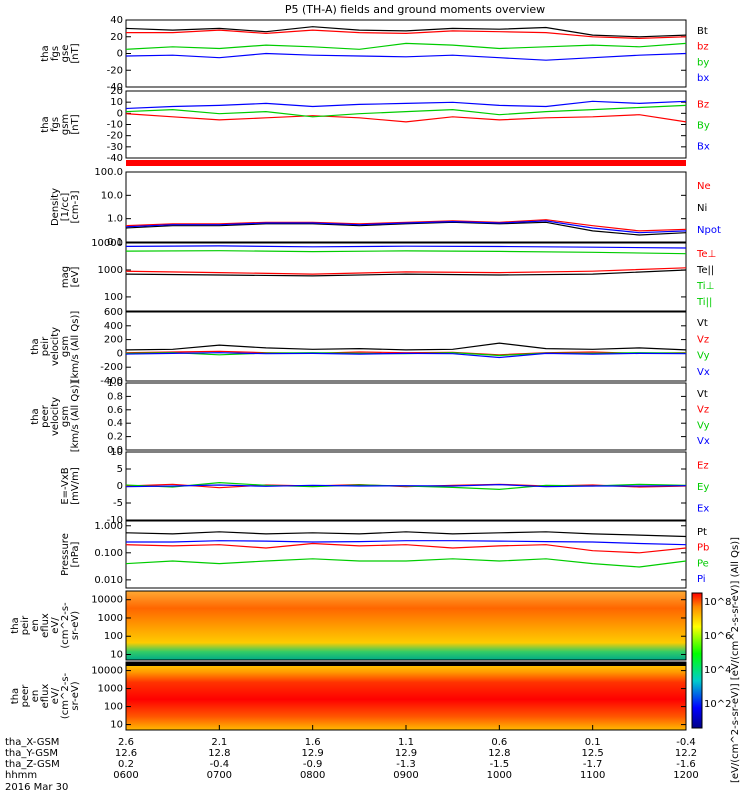 Image resolution: width=750 pixels, height=800 pixels. What do you see at coordinates (406, 252) in the screenshot?
I see `series-line-Ti||` at bounding box center [406, 252].